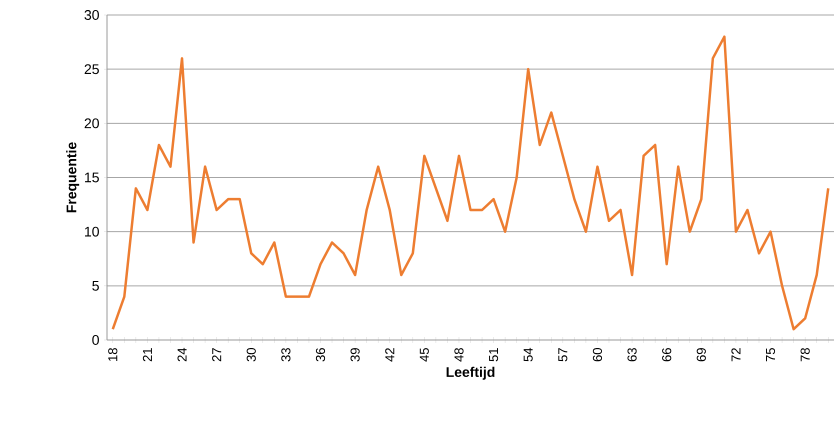  I want to click on x-tick-label: 54, so click(528, 355).